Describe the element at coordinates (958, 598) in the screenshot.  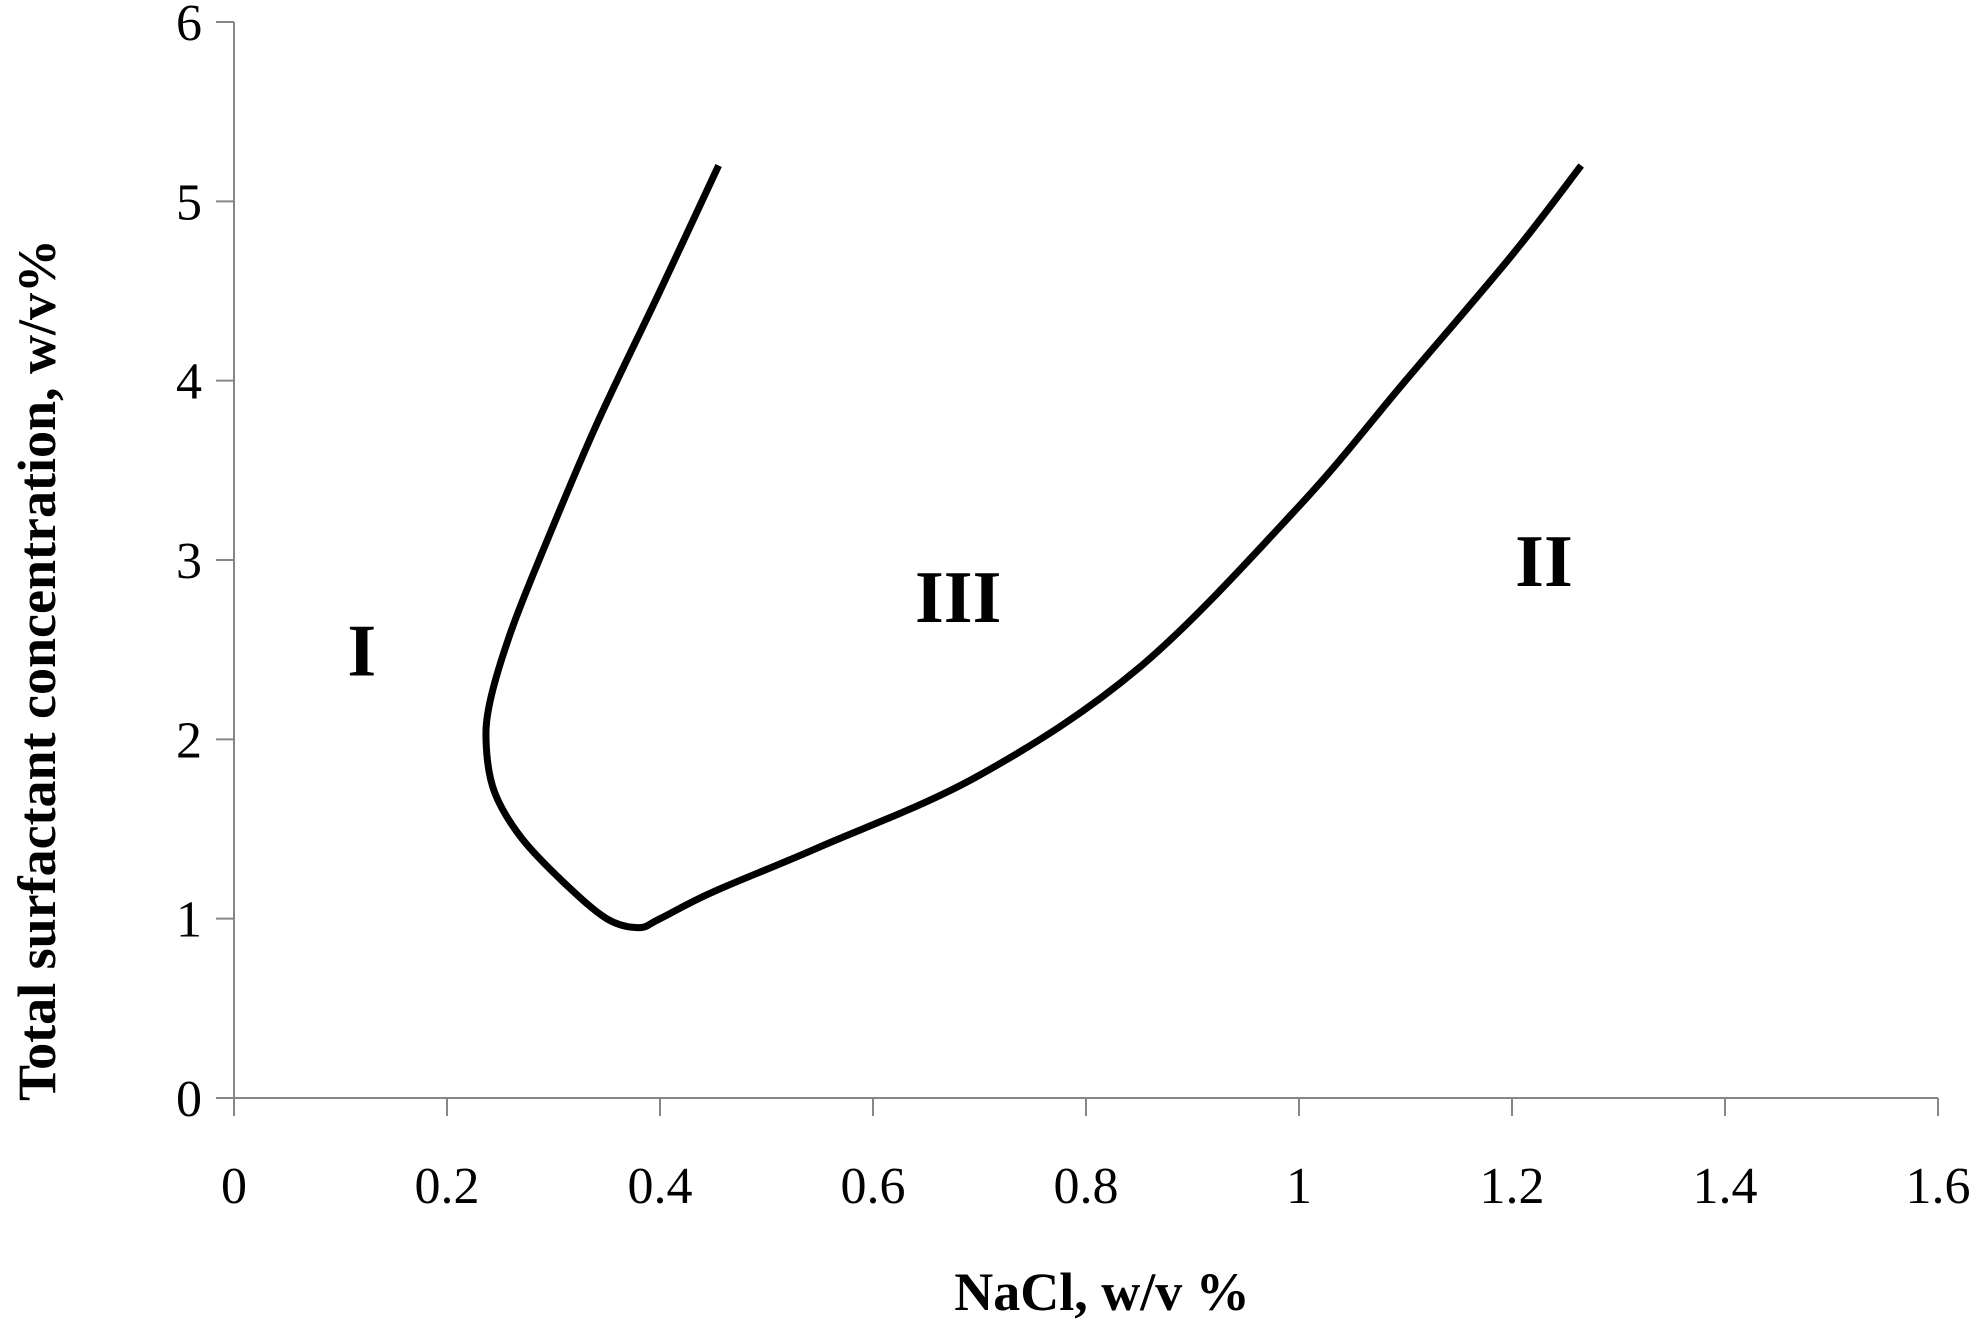
I see `region-label: III` at that location.